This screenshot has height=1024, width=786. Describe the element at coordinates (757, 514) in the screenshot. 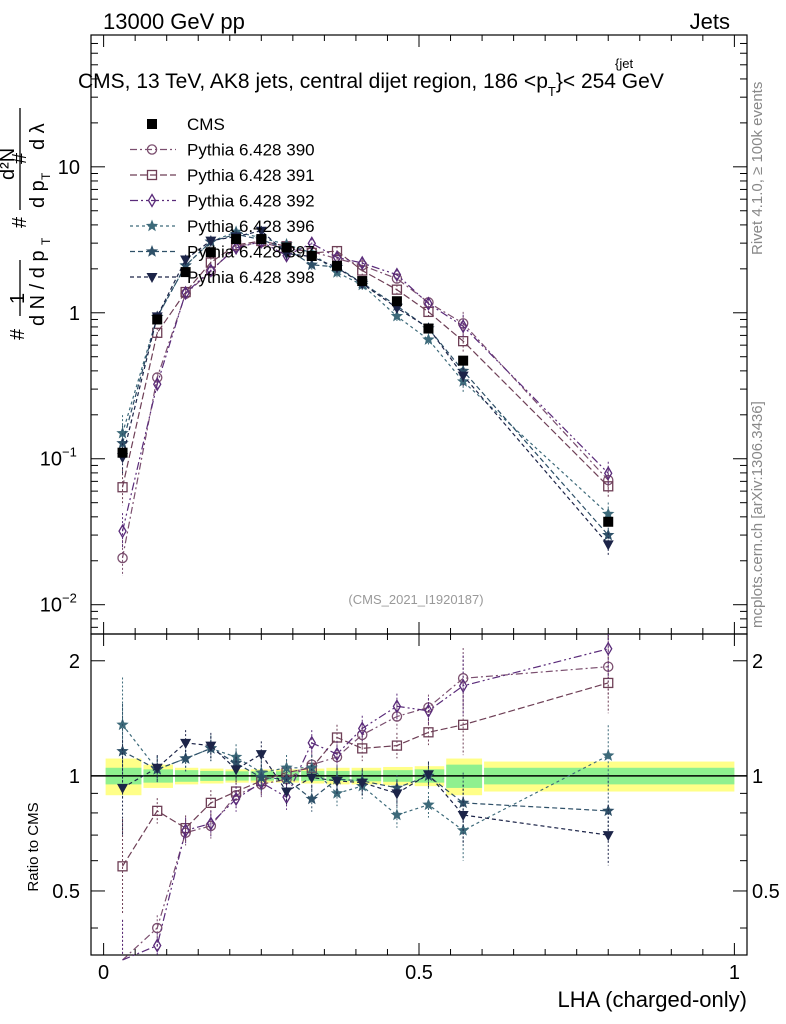

I see `mcplots-label: mcplots.cern.ch [arXiv:1306.3436]` at that location.